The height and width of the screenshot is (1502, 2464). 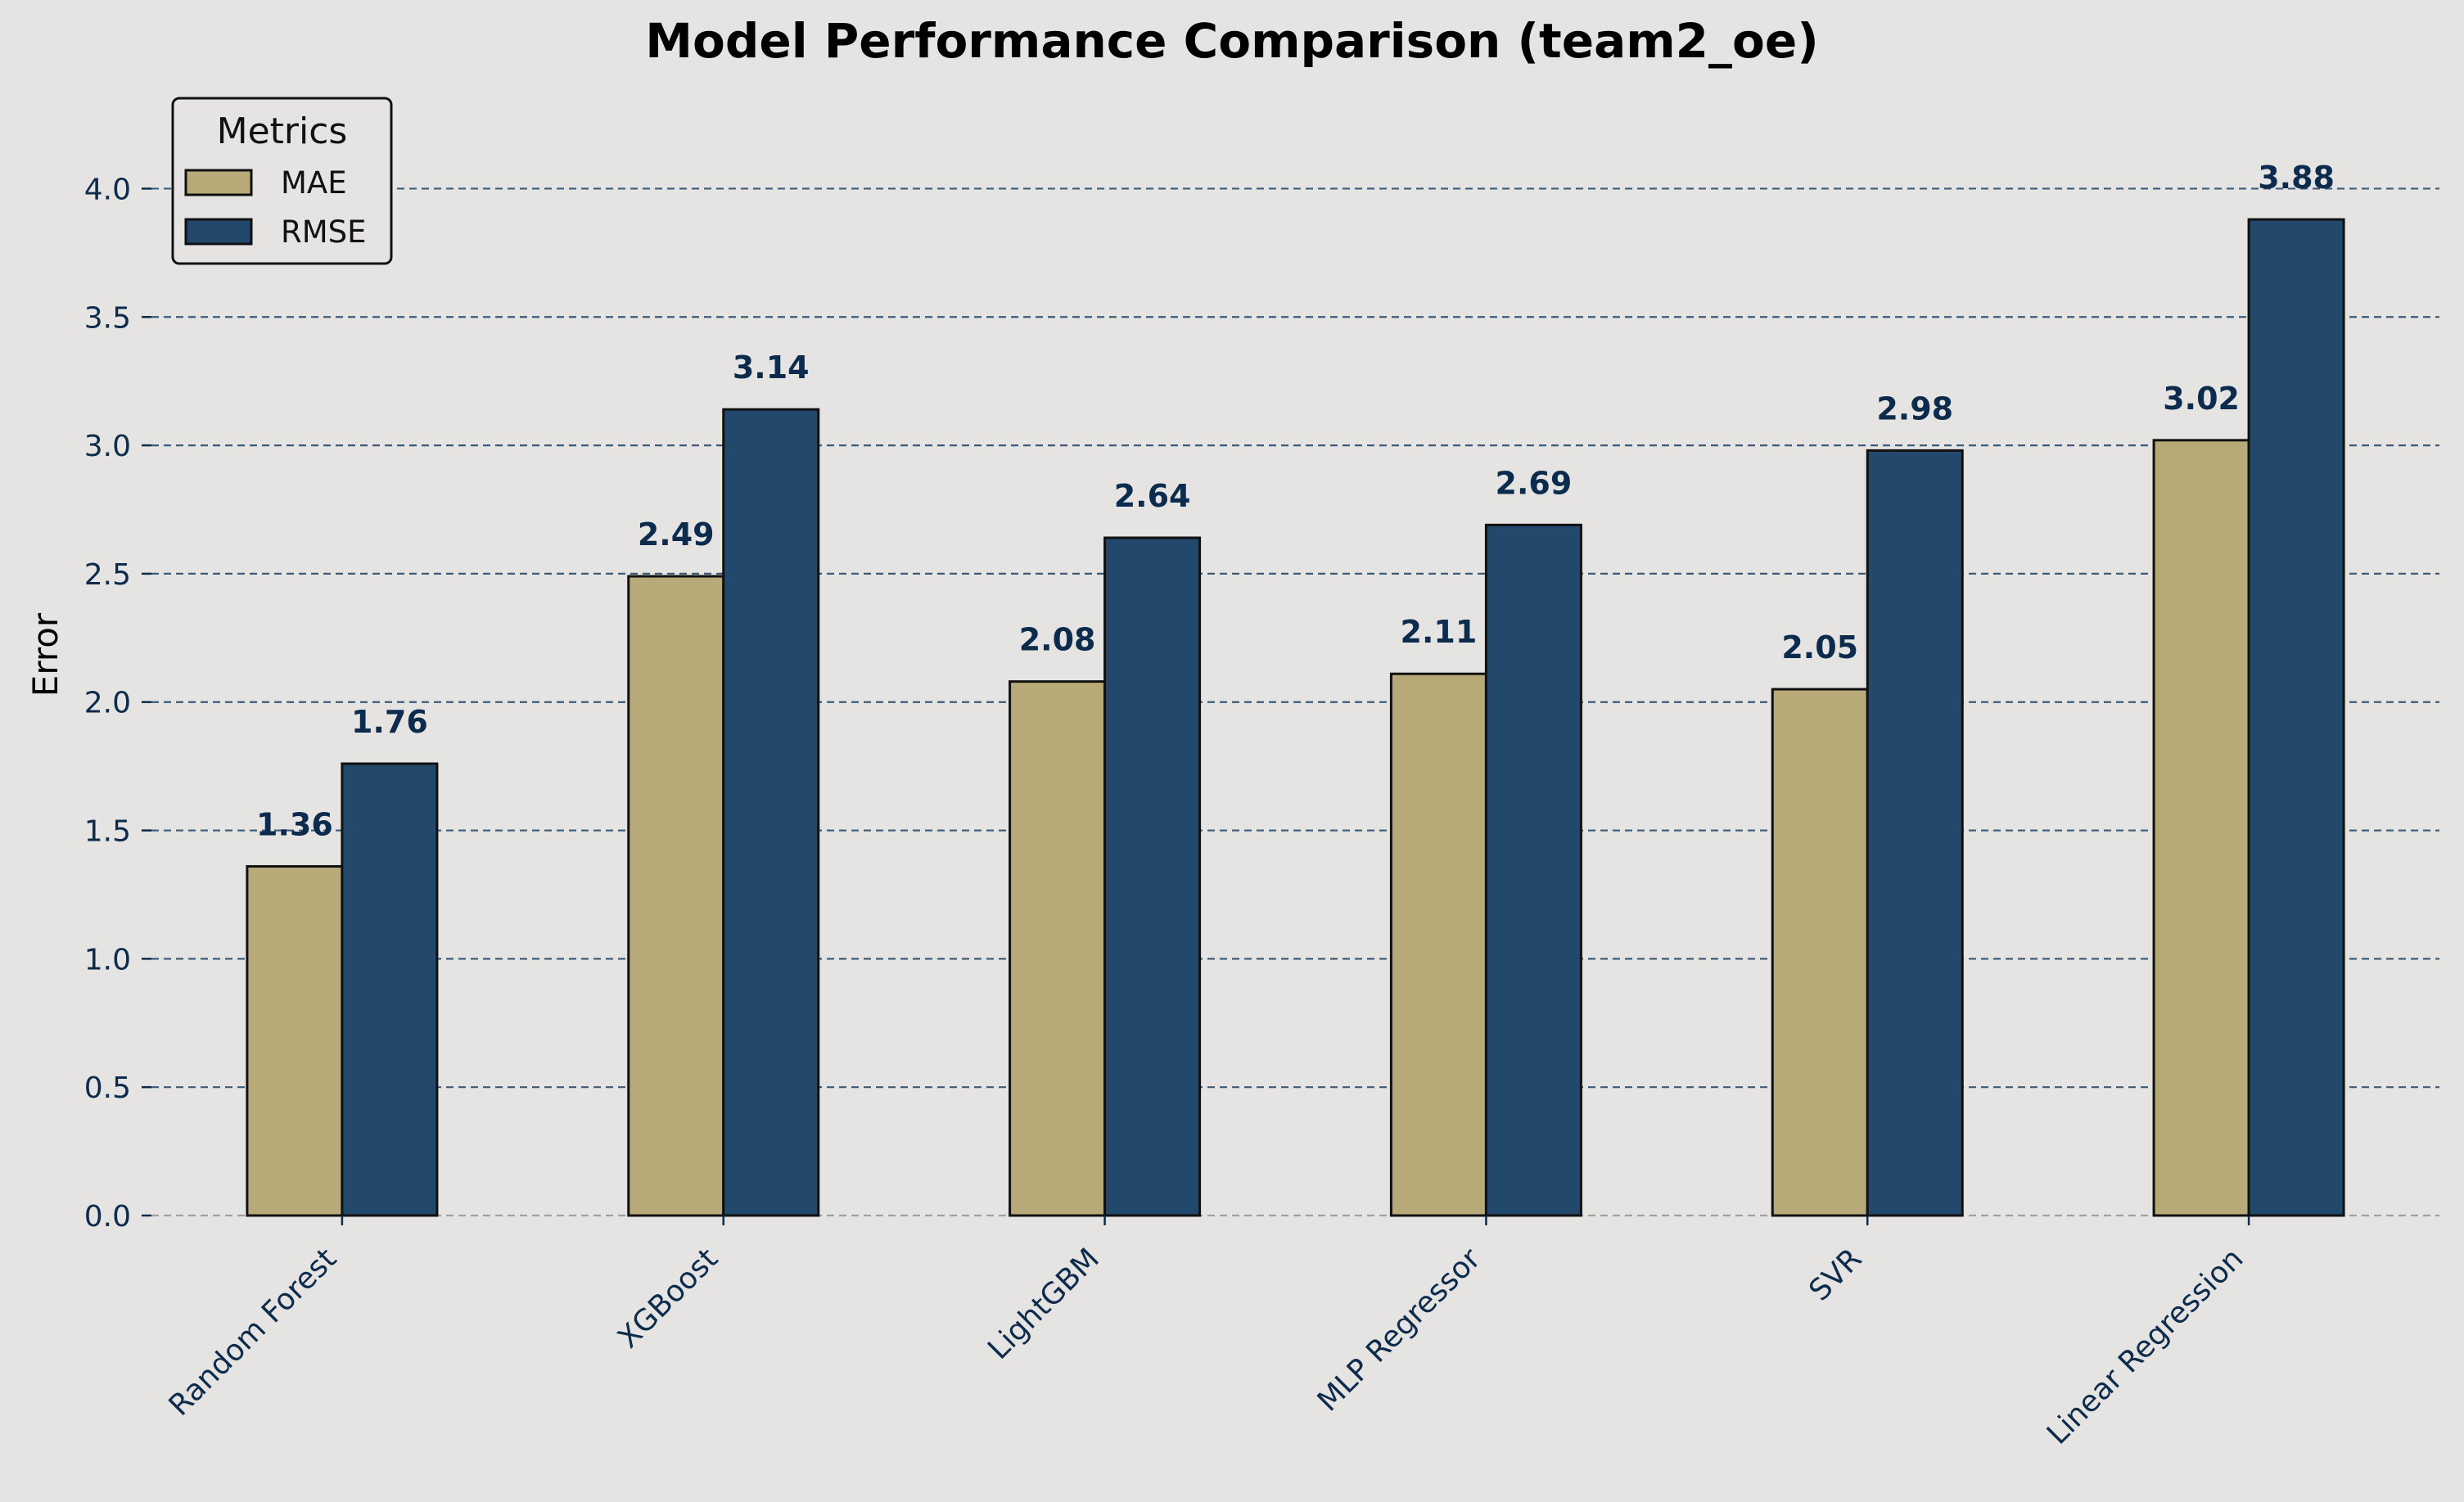 I want to click on y-tick-label: 3.5, so click(x=108, y=318).